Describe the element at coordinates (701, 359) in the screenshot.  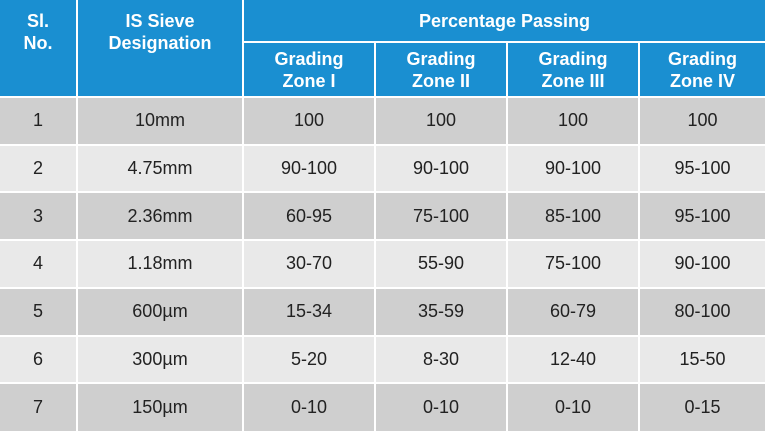
I see `cell-zone-4: 15-50` at that location.